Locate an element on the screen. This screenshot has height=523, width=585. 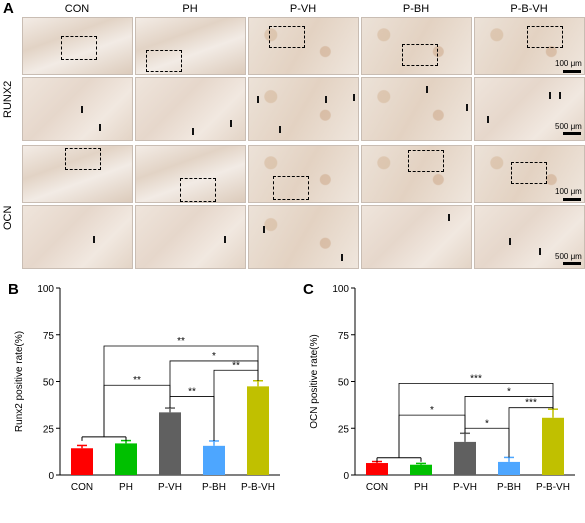
panel-a-letter: A is located at coordinates (8, 8).